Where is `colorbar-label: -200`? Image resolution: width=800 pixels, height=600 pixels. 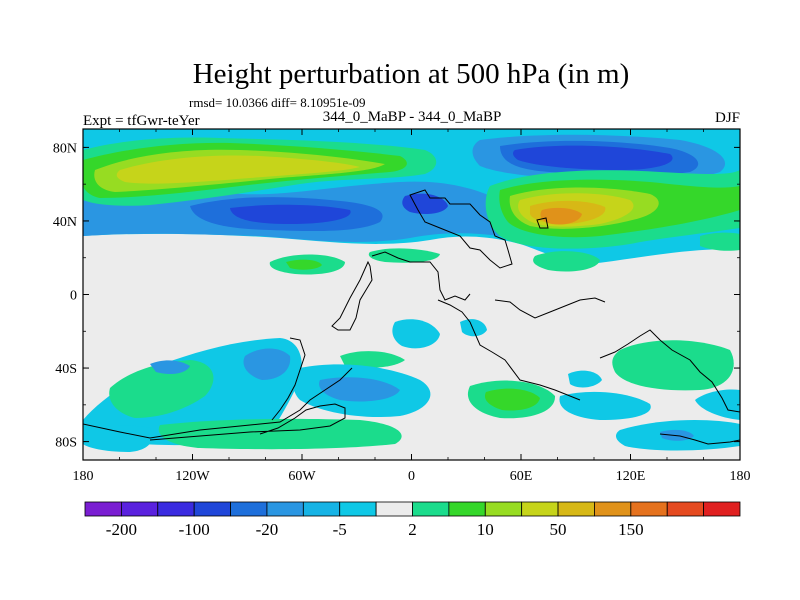
colorbar-label: -200 is located at coordinates (121, 529).